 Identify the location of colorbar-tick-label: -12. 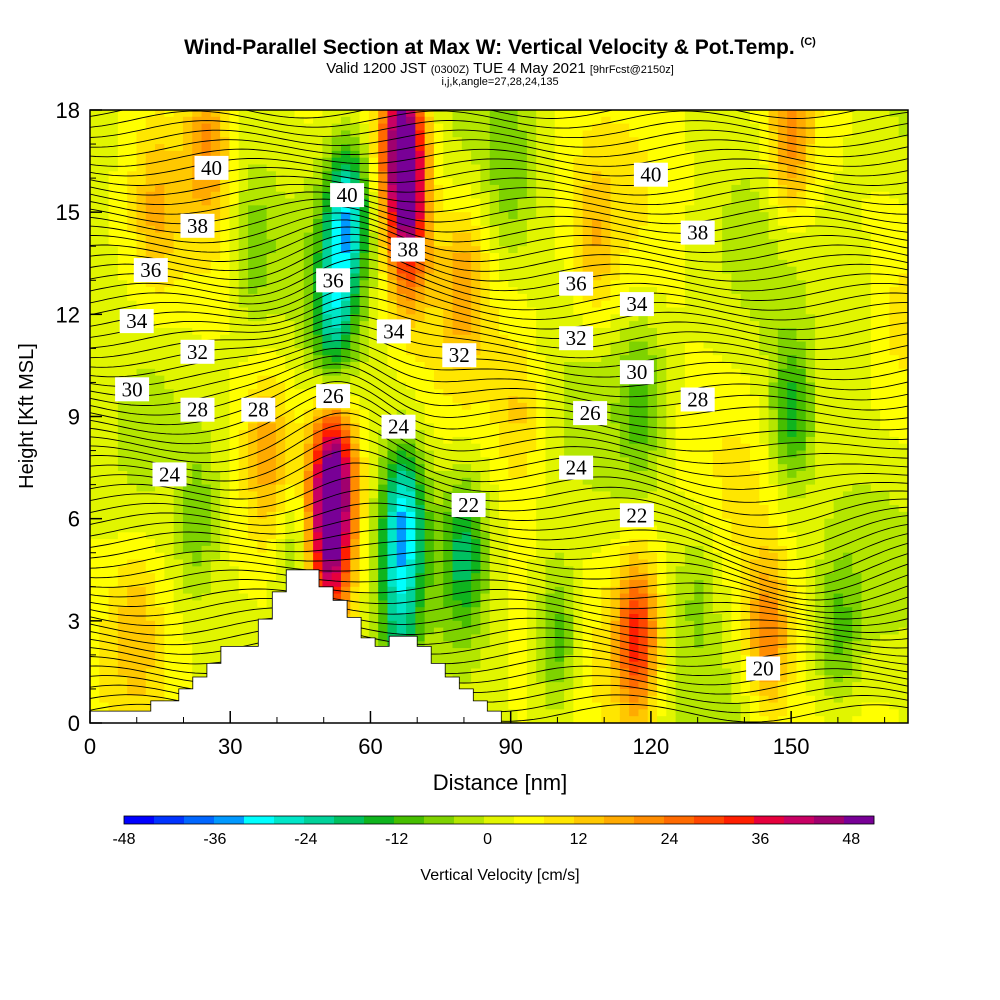
(396, 839).